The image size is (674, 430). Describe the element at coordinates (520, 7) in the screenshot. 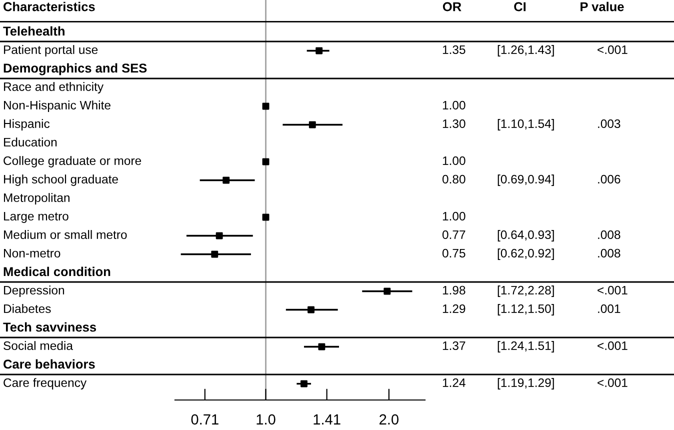

I see `text: CI` at that location.